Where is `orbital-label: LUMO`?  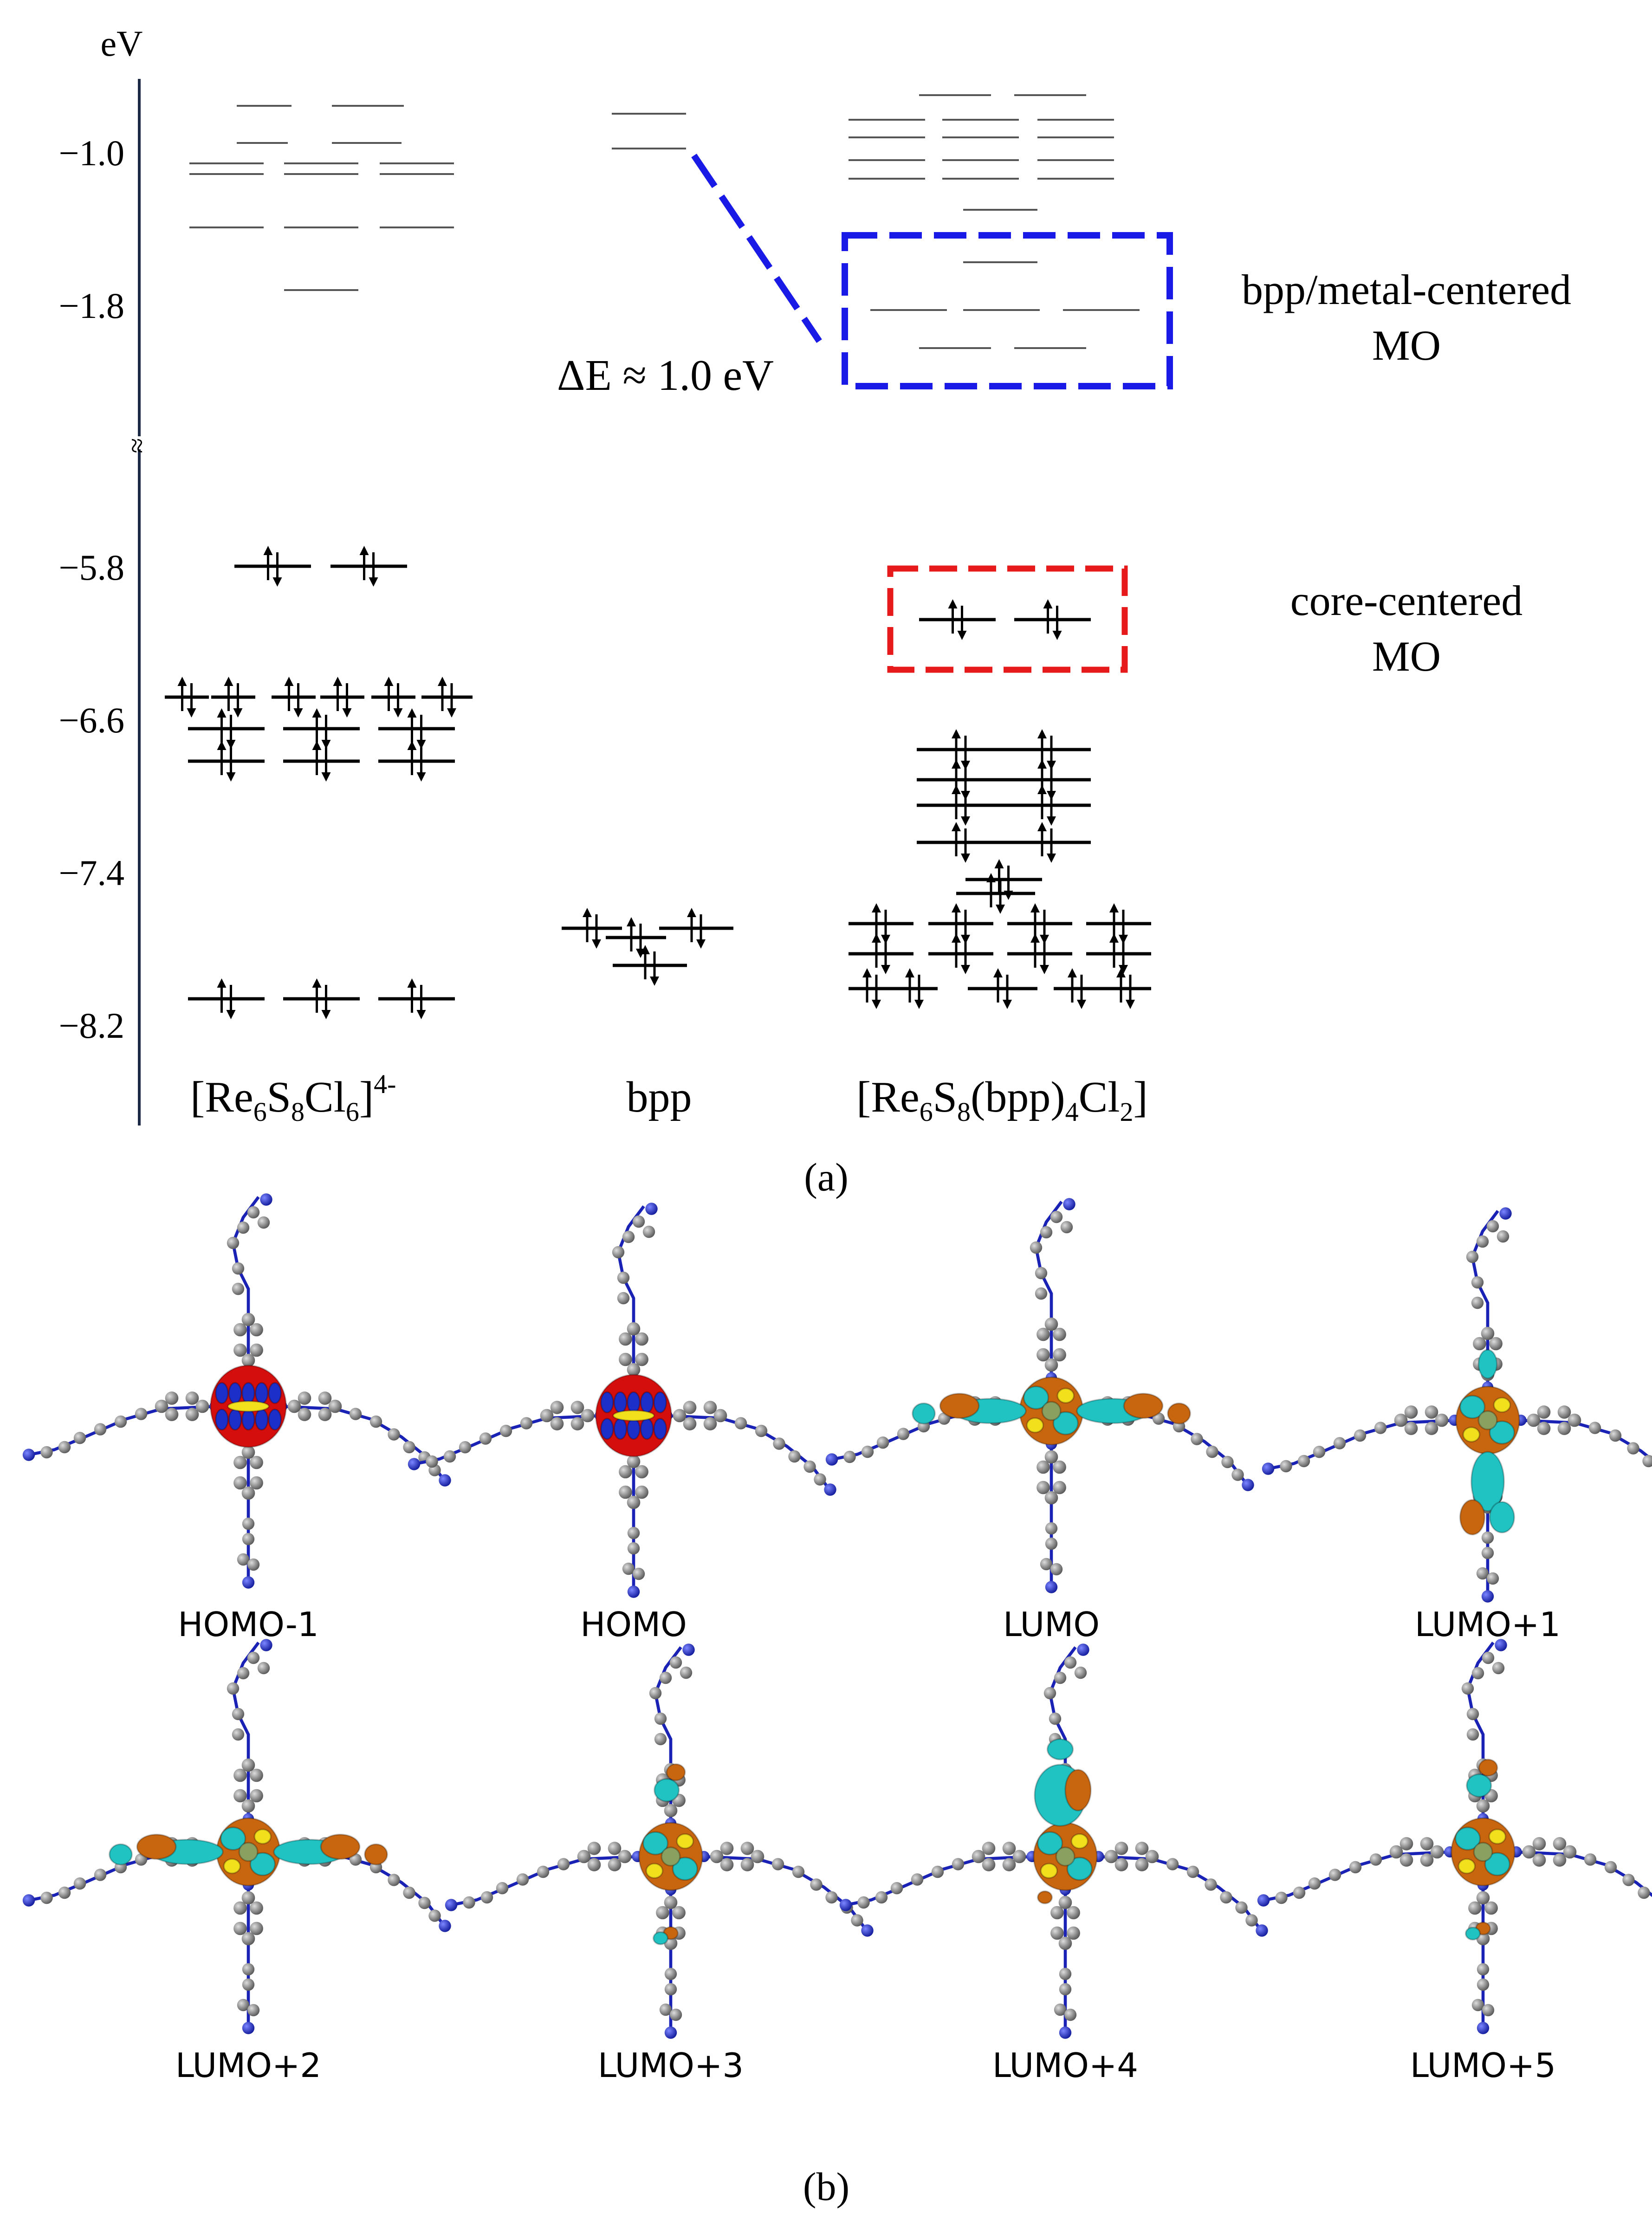
orbital-label: LUMO is located at coordinates (1051, 1624).